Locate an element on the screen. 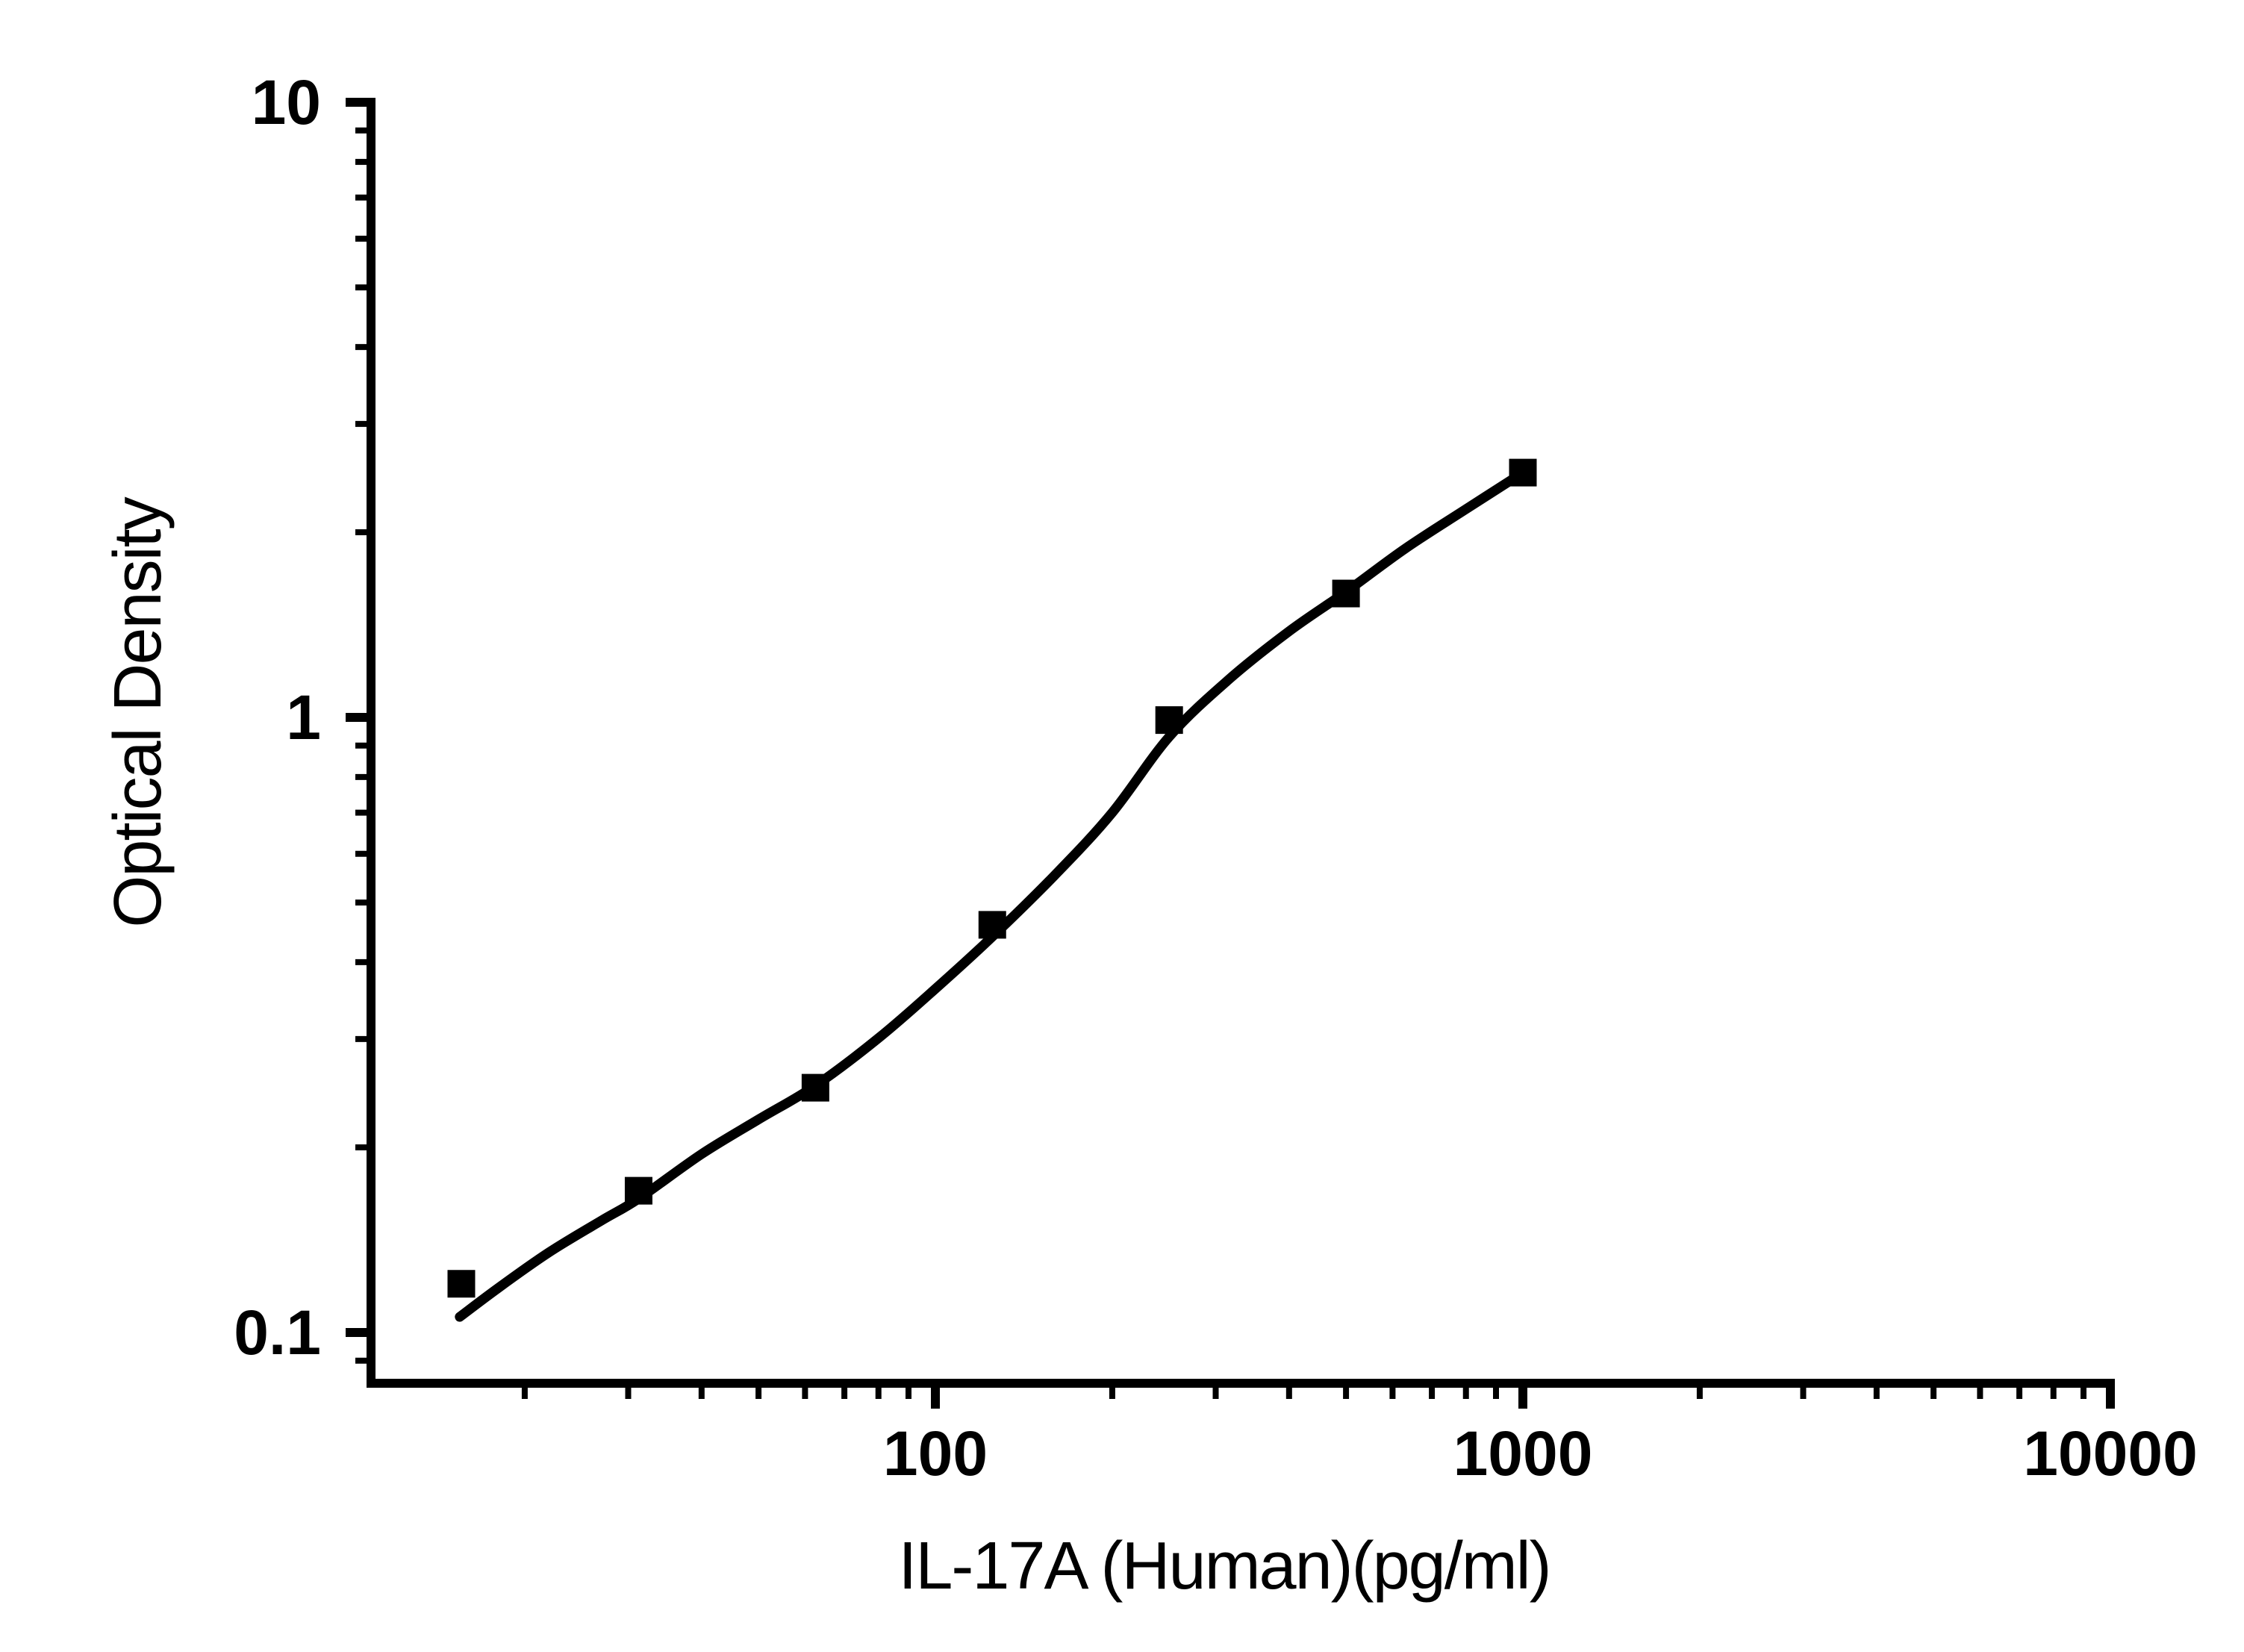 This screenshot has width=2244, height=1652. y-axis-title: Optical Density is located at coordinates (138, 713).